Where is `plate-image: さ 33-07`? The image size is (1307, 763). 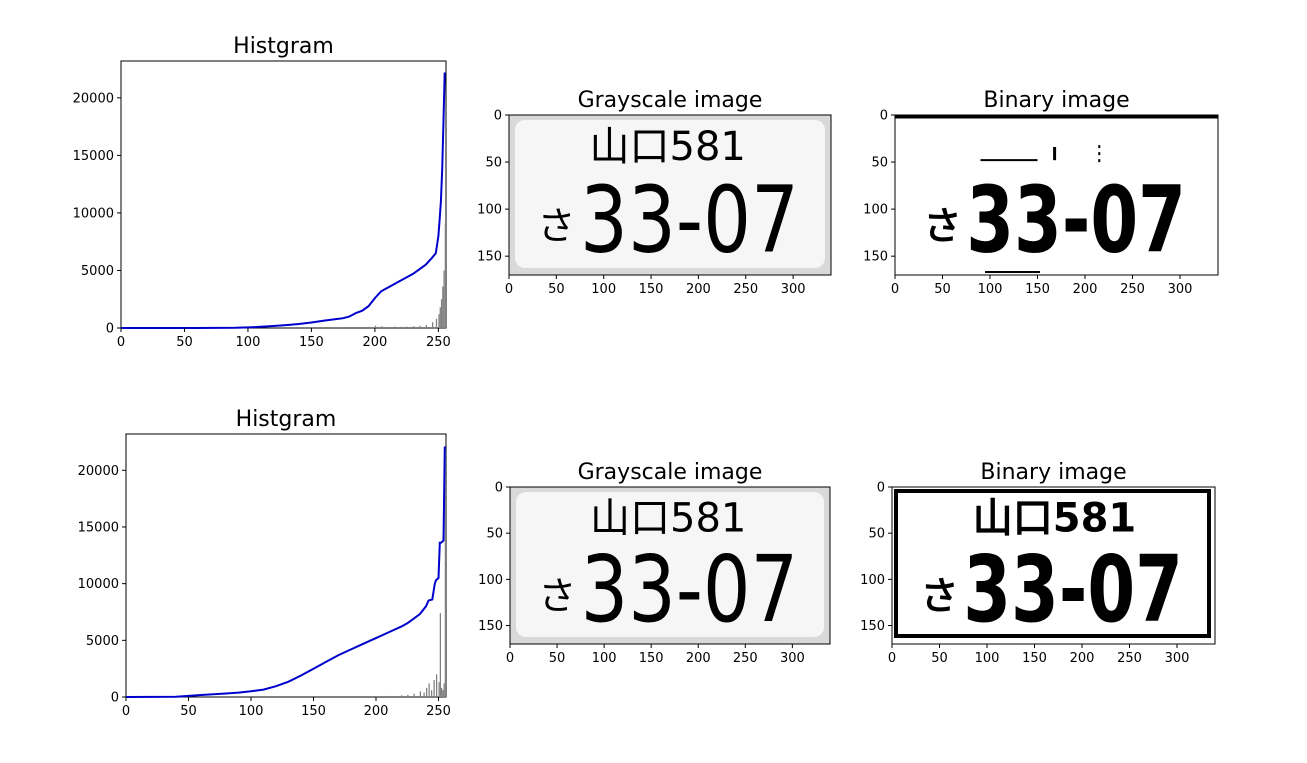
plate-image: さ 33-07 is located at coordinates (1056, 195).